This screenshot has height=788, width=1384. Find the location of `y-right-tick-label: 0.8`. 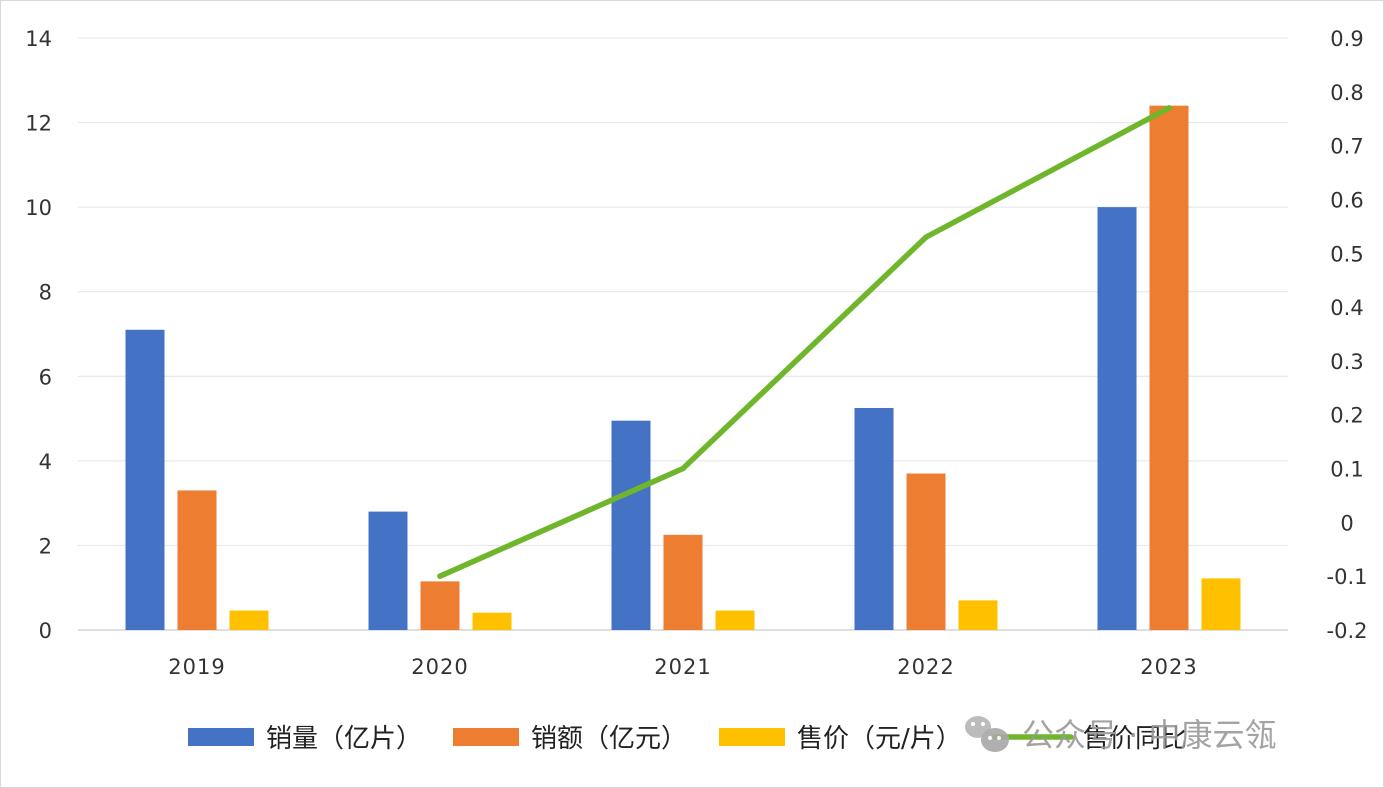

y-right-tick-label: 0.8 is located at coordinates (1346, 93).